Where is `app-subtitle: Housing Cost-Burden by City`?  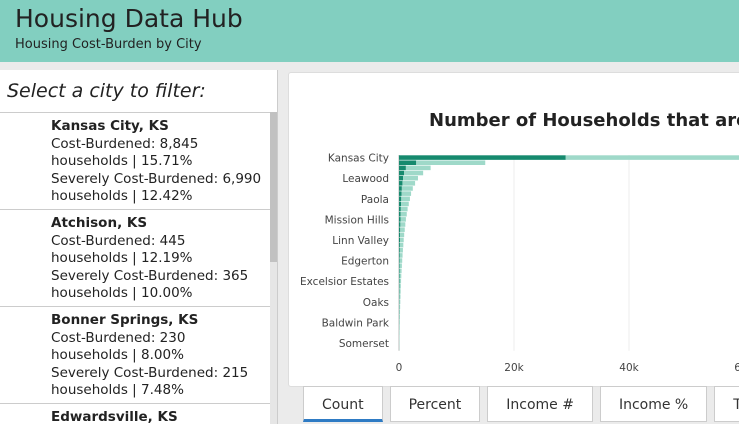
app-subtitle: Housing Cost-Burden by City is located at coordinates (108, 44).